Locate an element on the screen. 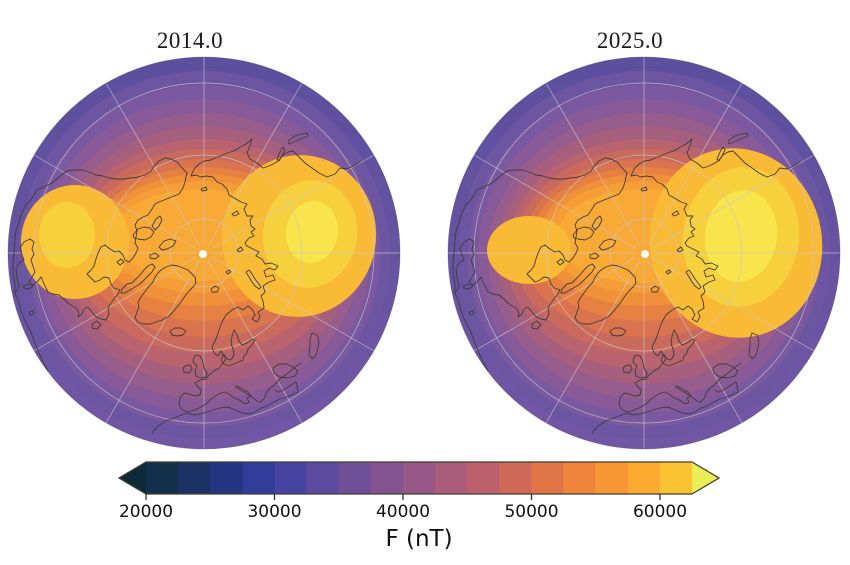 Image resolution: width=850 pixels, height=565 pixels. panel-title-2014: 2014.0 is located at coordinates (190, 40).